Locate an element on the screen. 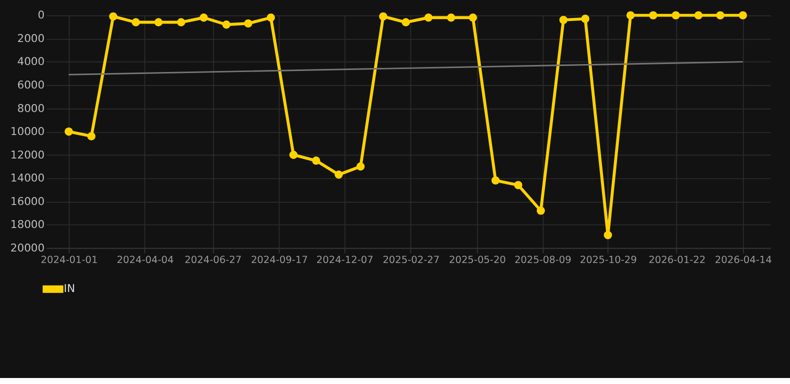 The width and height of the screenshot is (790, 384). y-tick-label: 2000 is located at coordinates (31, 38).